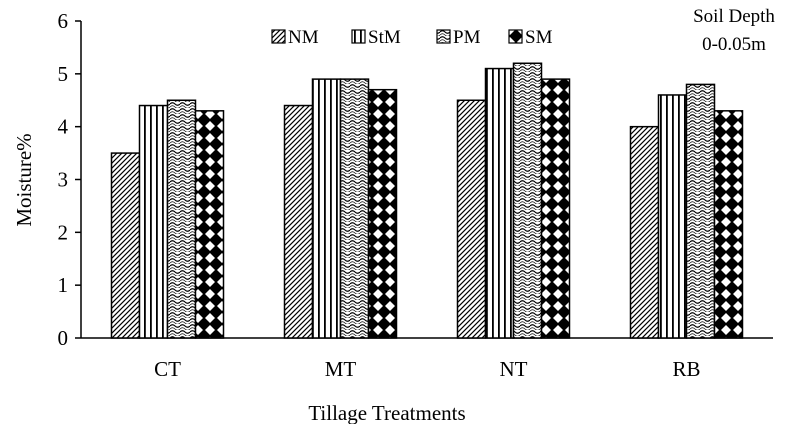 The height and width of the screenshot is (424, 798). What do you see at coordinates (326, 208) in the screenshot?
I see `bar-stm-mt` at bounding box center [326, 208].